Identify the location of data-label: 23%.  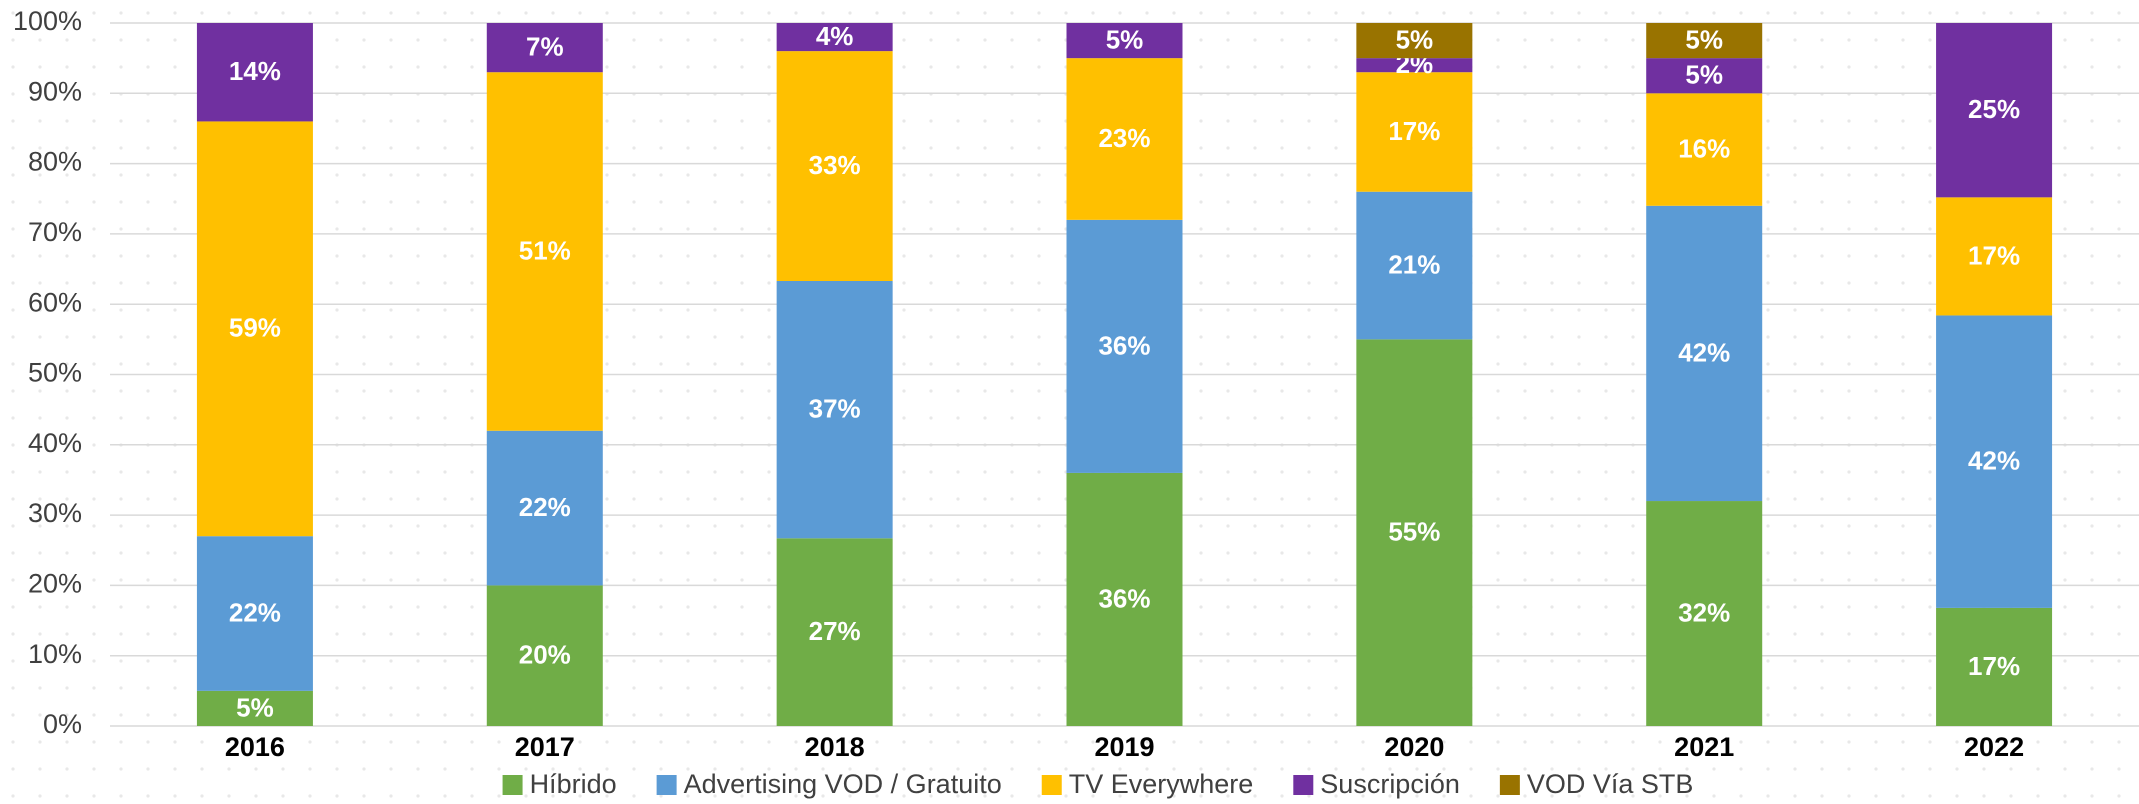
(1124, 138).